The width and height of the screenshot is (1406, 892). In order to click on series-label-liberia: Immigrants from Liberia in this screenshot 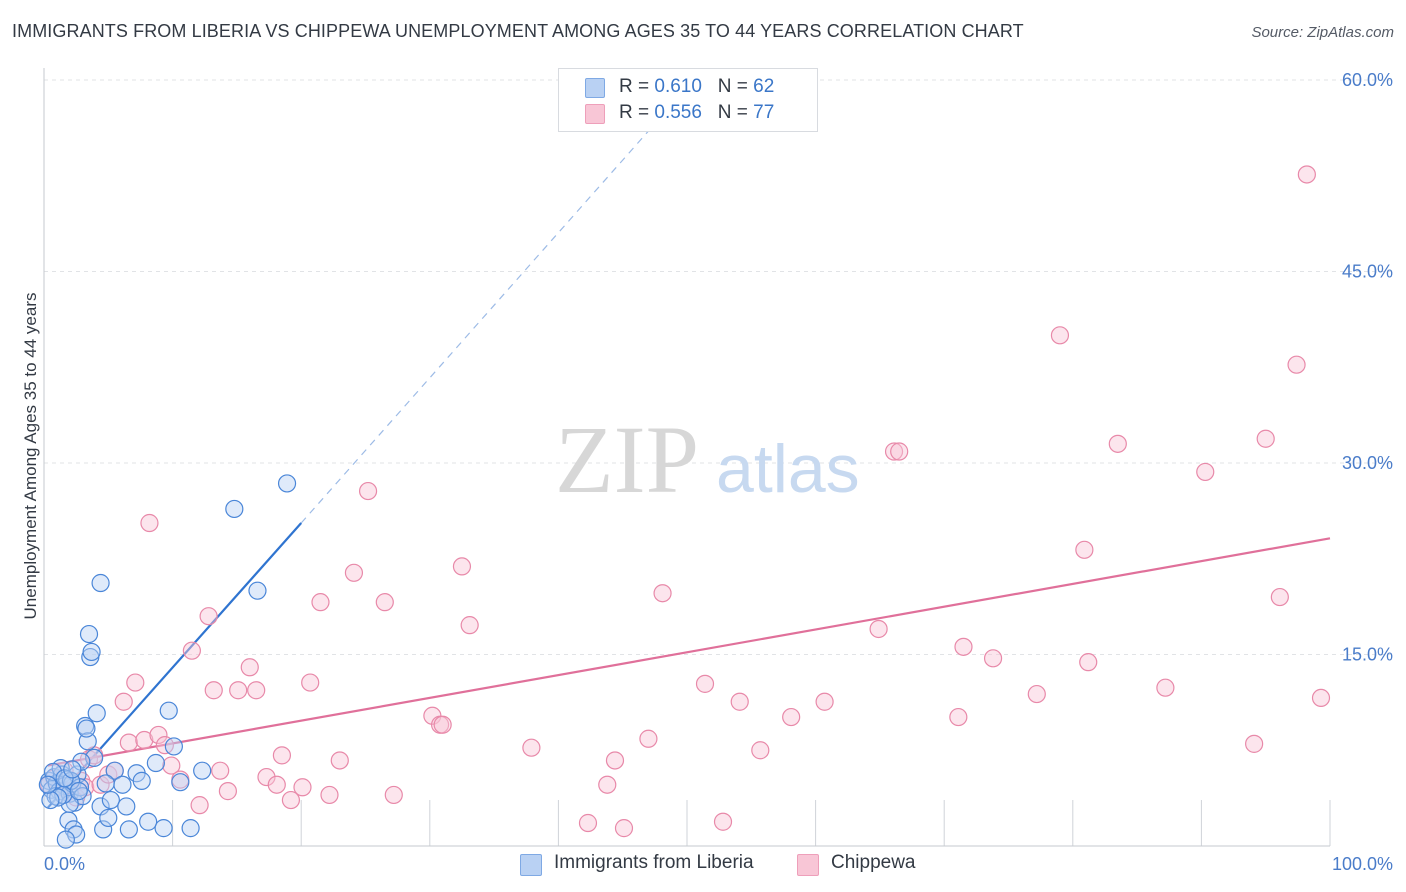, I will do `click(654, 862)`.